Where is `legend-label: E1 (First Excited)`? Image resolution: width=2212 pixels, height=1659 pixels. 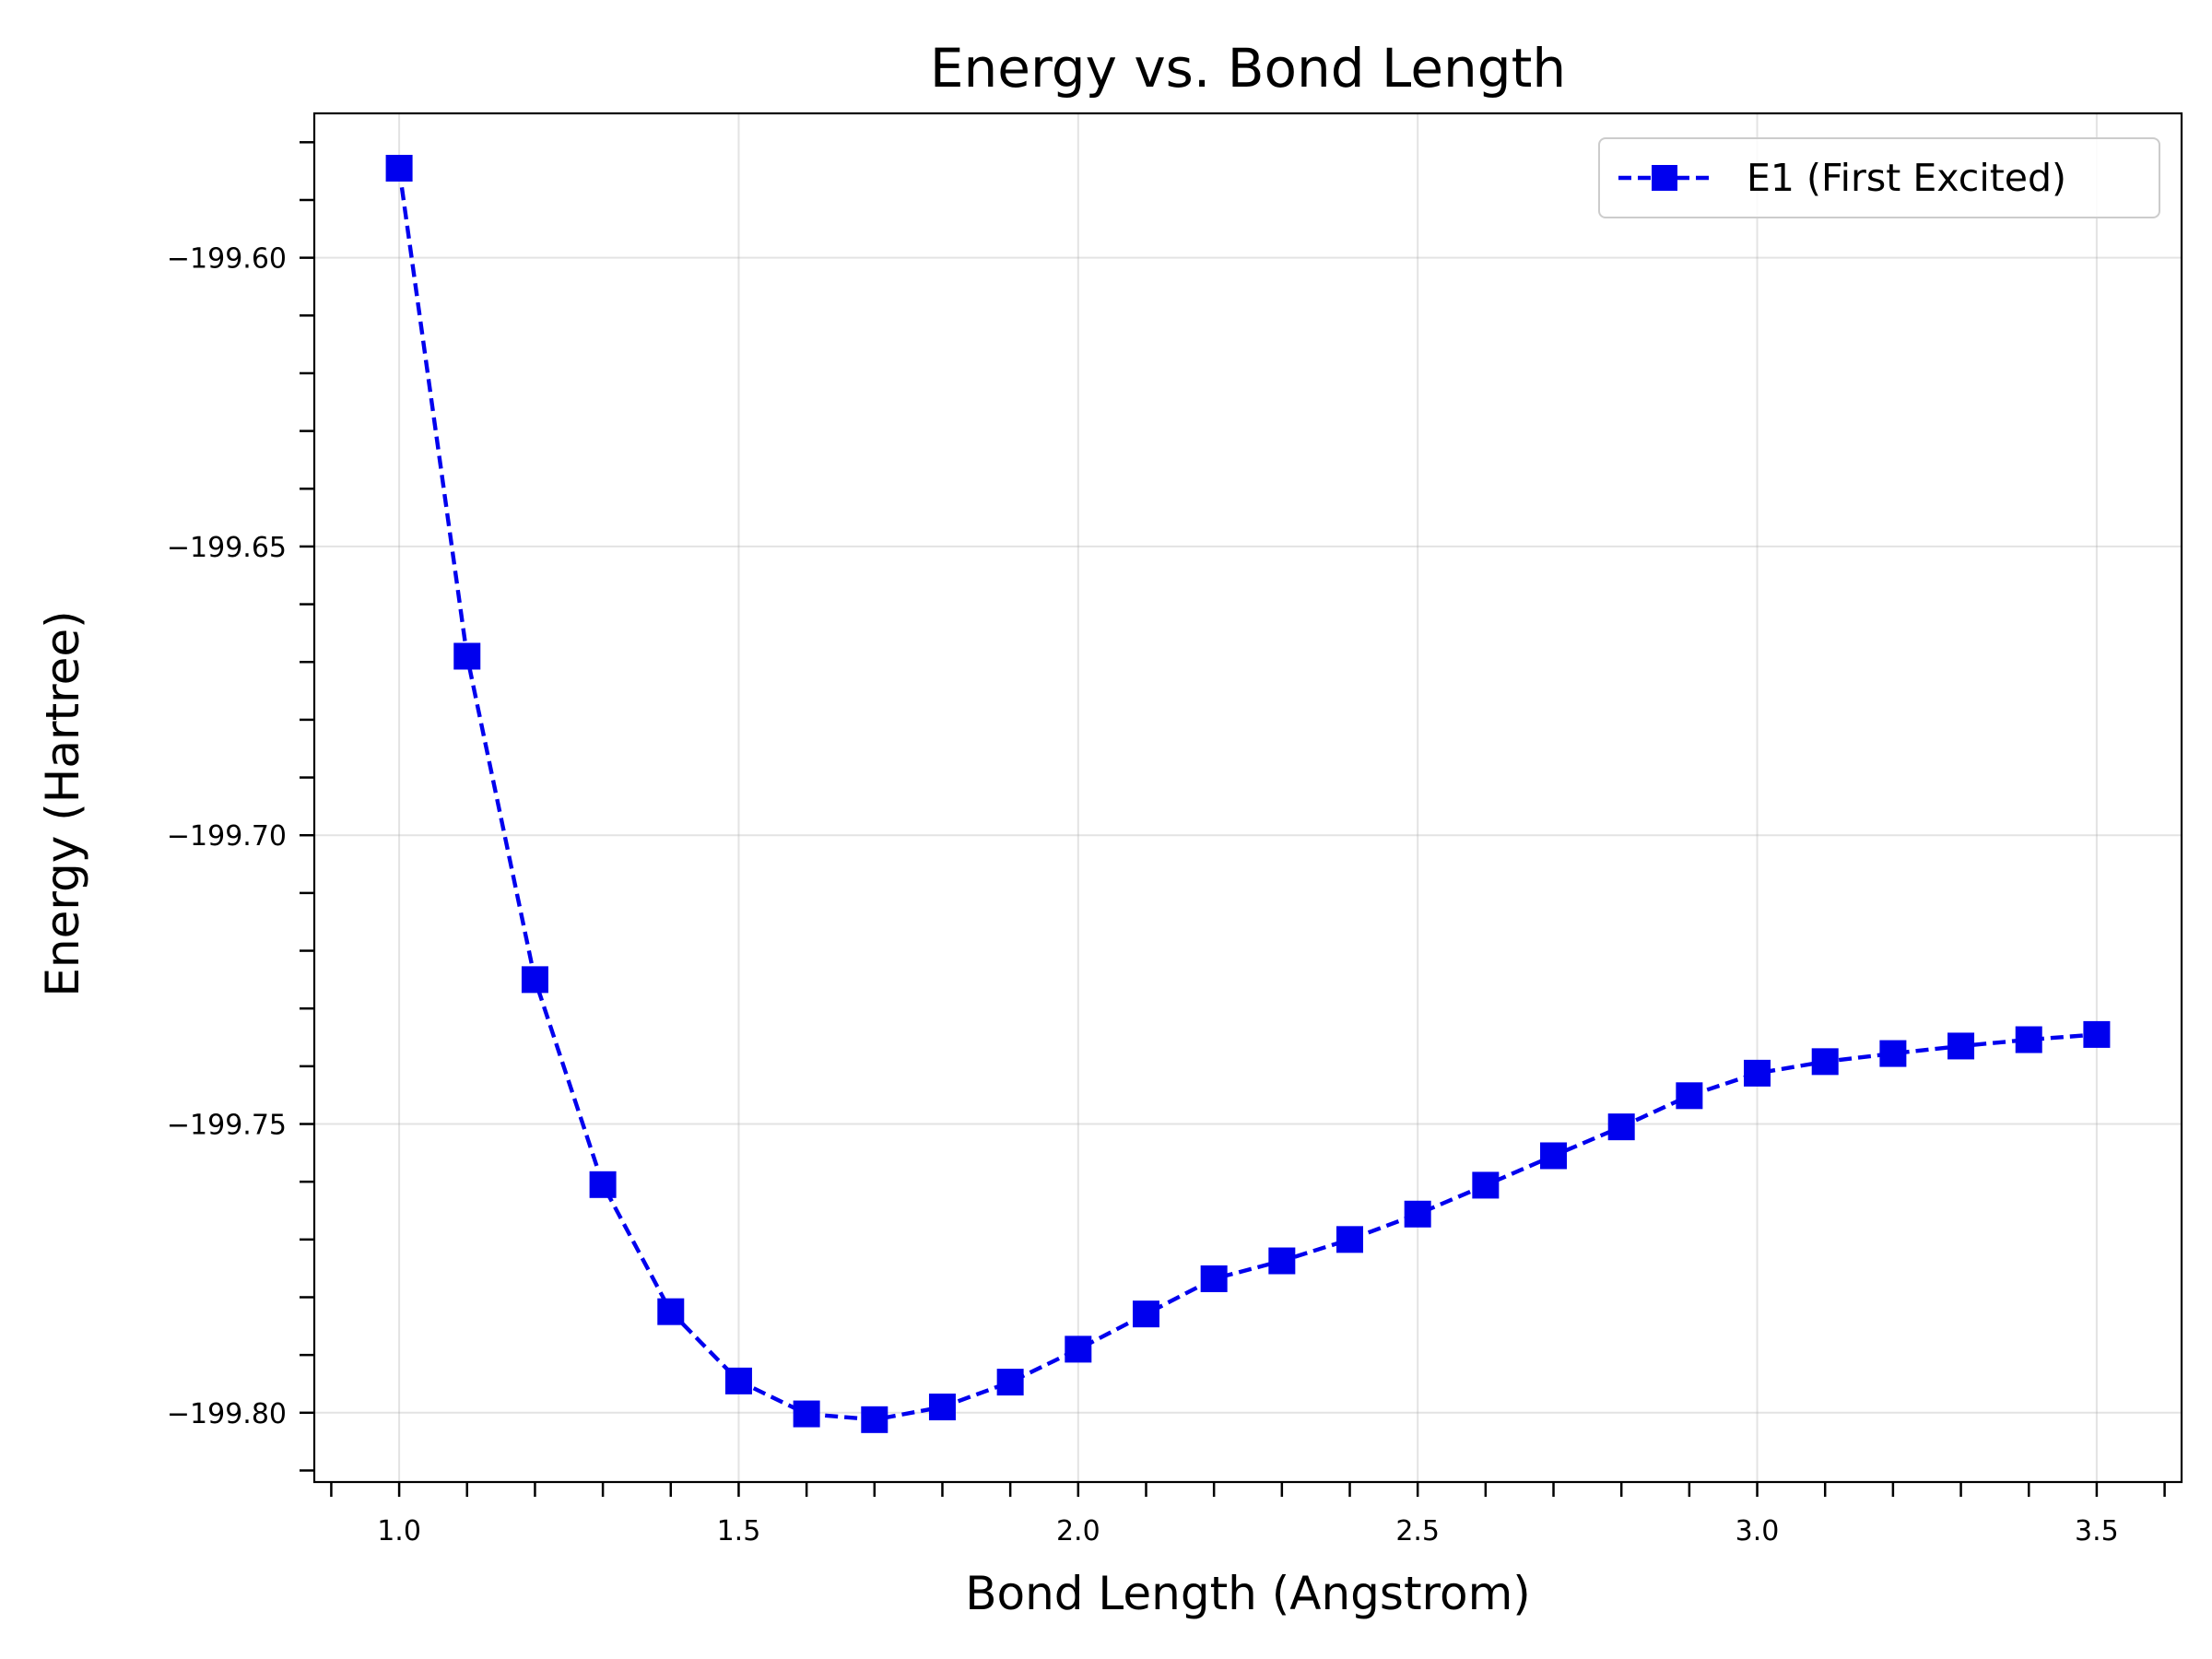
legend-label: E1 (First Excited) is located at coordinates (1906, 178).